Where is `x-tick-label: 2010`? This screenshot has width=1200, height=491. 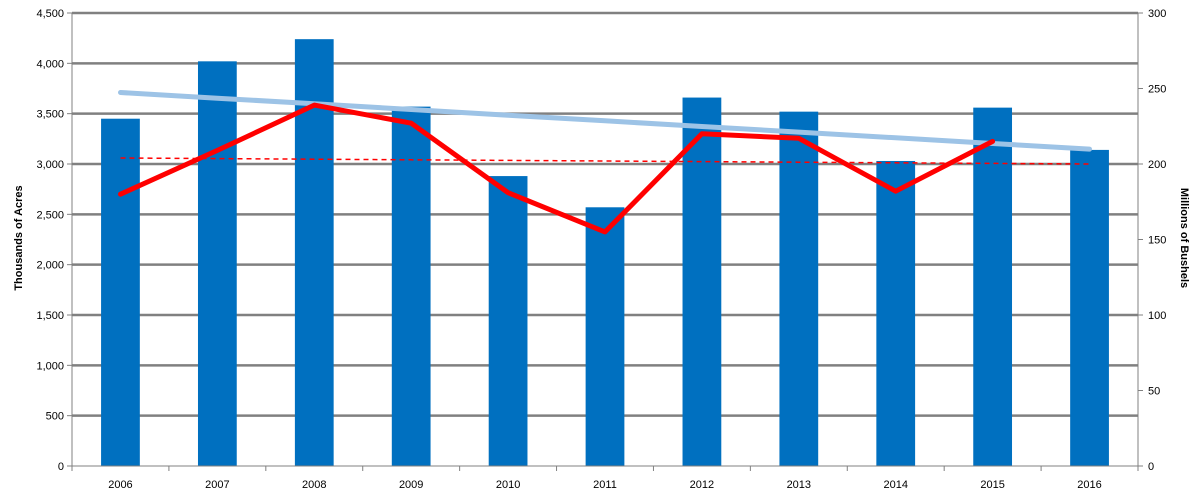
x-tick-label: 2010 is located at coordinates (508, 485).